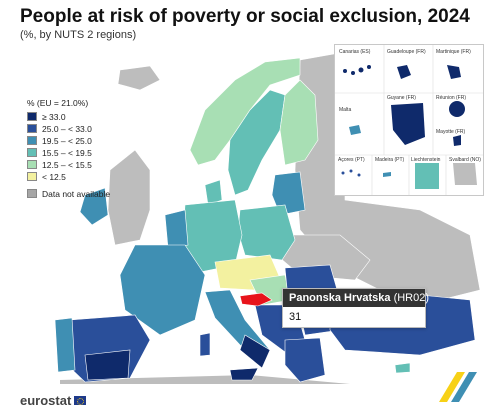 This screenshot has height=409, width=500. I want to click on region-sweden, so click(256, 142).